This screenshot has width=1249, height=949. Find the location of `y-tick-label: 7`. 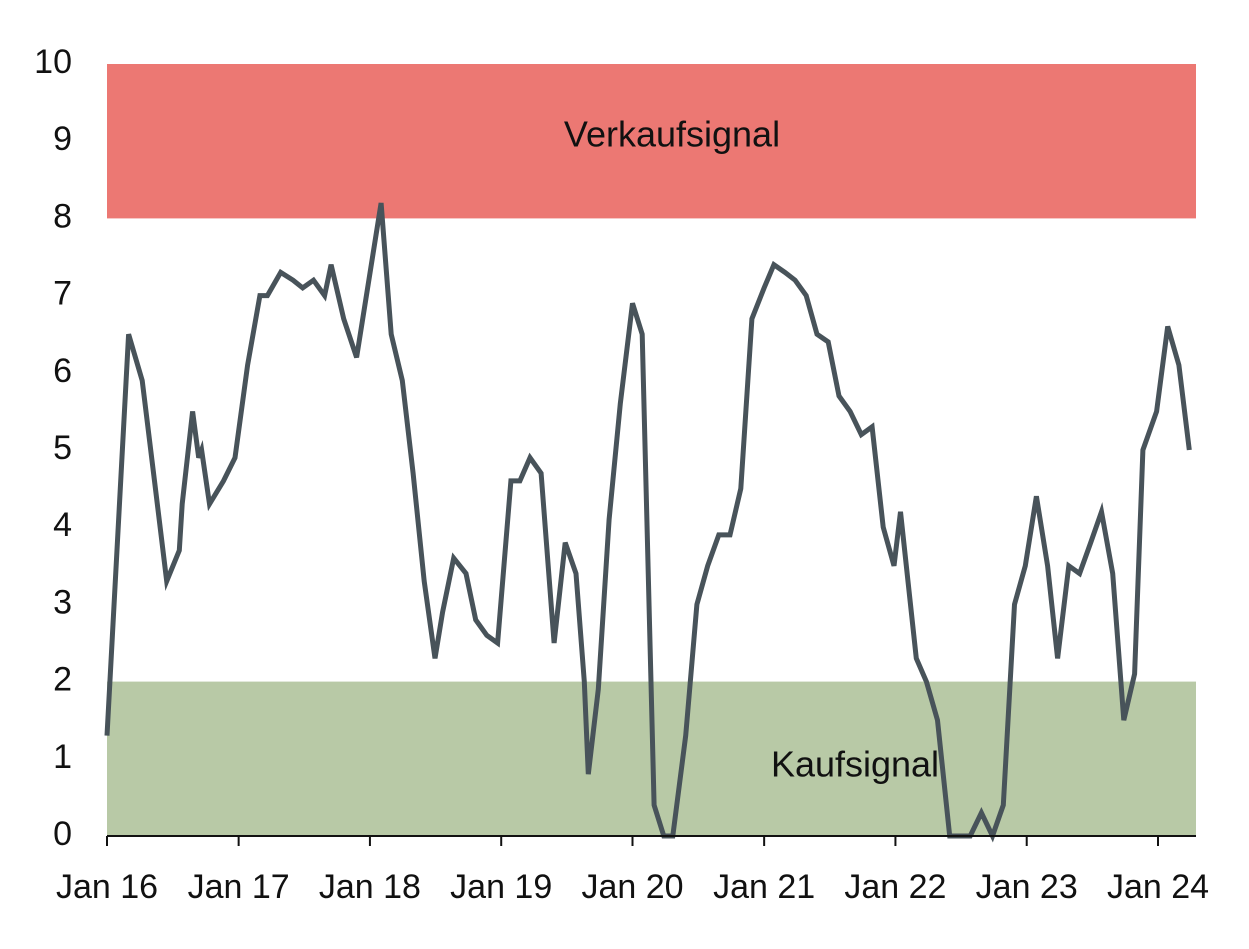

y-tick-label: 7 is located at coordinates (62, 294).